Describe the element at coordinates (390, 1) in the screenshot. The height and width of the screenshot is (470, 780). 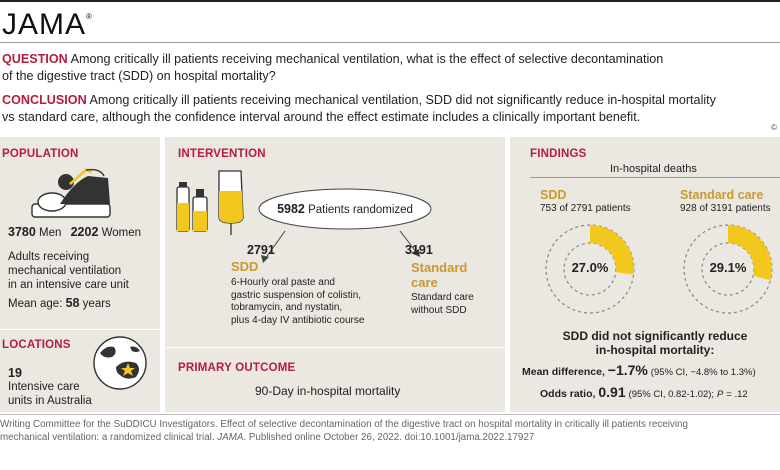
I see `top-rule` at that location.